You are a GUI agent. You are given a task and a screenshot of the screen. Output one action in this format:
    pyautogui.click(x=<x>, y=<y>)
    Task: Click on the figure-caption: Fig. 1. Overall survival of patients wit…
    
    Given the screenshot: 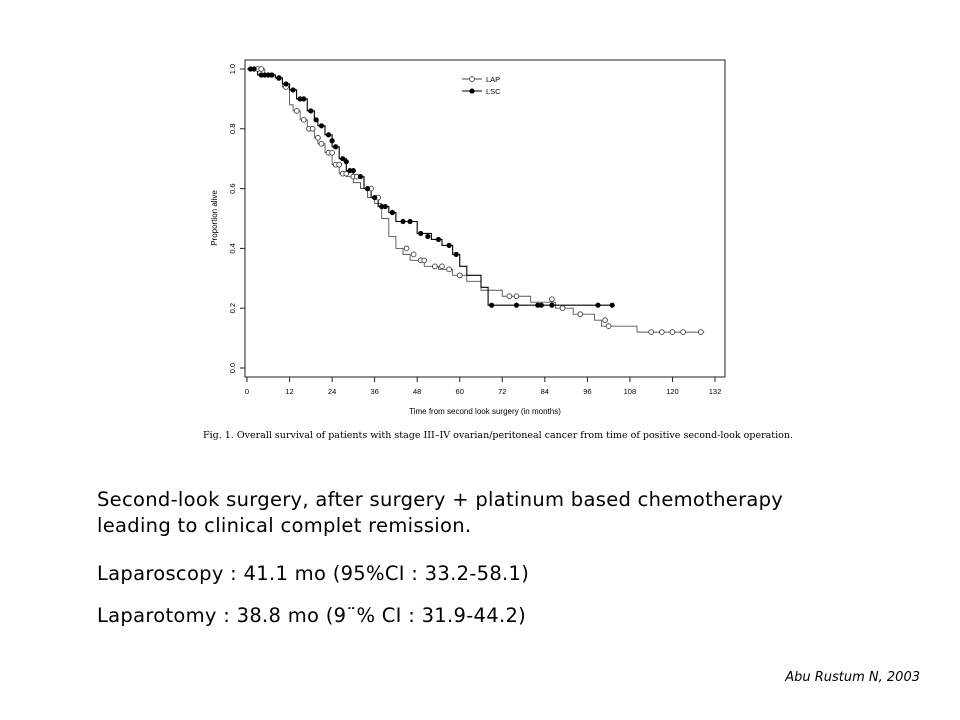 What is the action you would take?
    pyautogui.click(x=498, y=435)
    